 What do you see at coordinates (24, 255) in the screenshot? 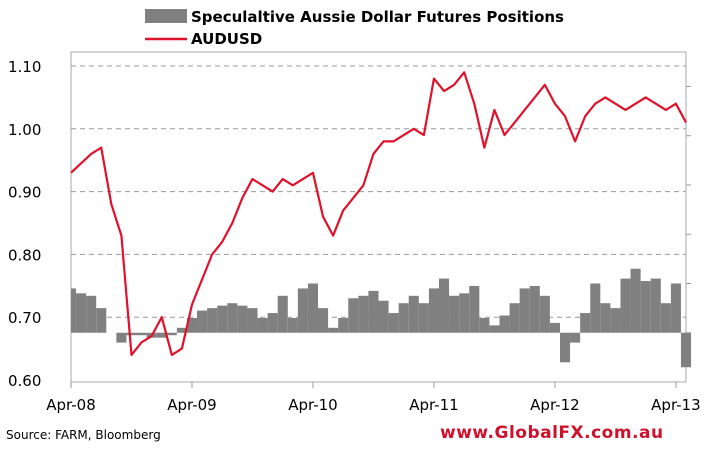
I see `y-tick-label: 0.80` at bounding box center [24, 255].